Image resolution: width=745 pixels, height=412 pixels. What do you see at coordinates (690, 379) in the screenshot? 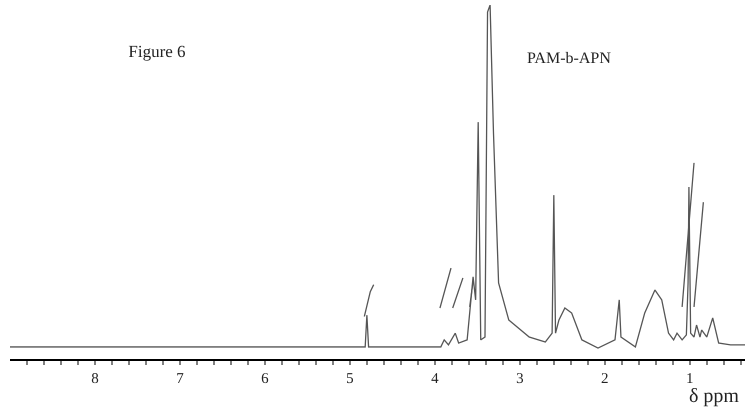
I see `x-tick-label: 1` at bounding box center [690, 379].